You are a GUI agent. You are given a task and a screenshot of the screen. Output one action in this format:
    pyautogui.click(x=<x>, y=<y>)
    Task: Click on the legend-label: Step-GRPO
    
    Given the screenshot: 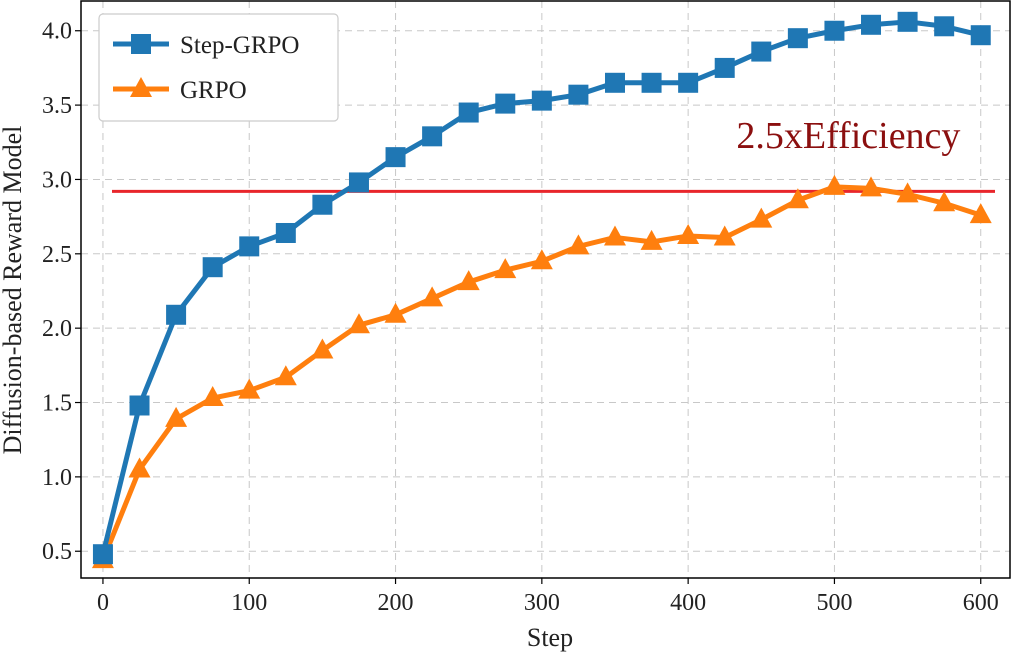 What is the action you would take?
    pyautogui.click(x=239, y=45)
    